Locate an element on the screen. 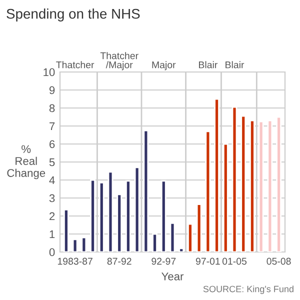  x-tick-label: 01-05 is located at coordinates (234, 261).